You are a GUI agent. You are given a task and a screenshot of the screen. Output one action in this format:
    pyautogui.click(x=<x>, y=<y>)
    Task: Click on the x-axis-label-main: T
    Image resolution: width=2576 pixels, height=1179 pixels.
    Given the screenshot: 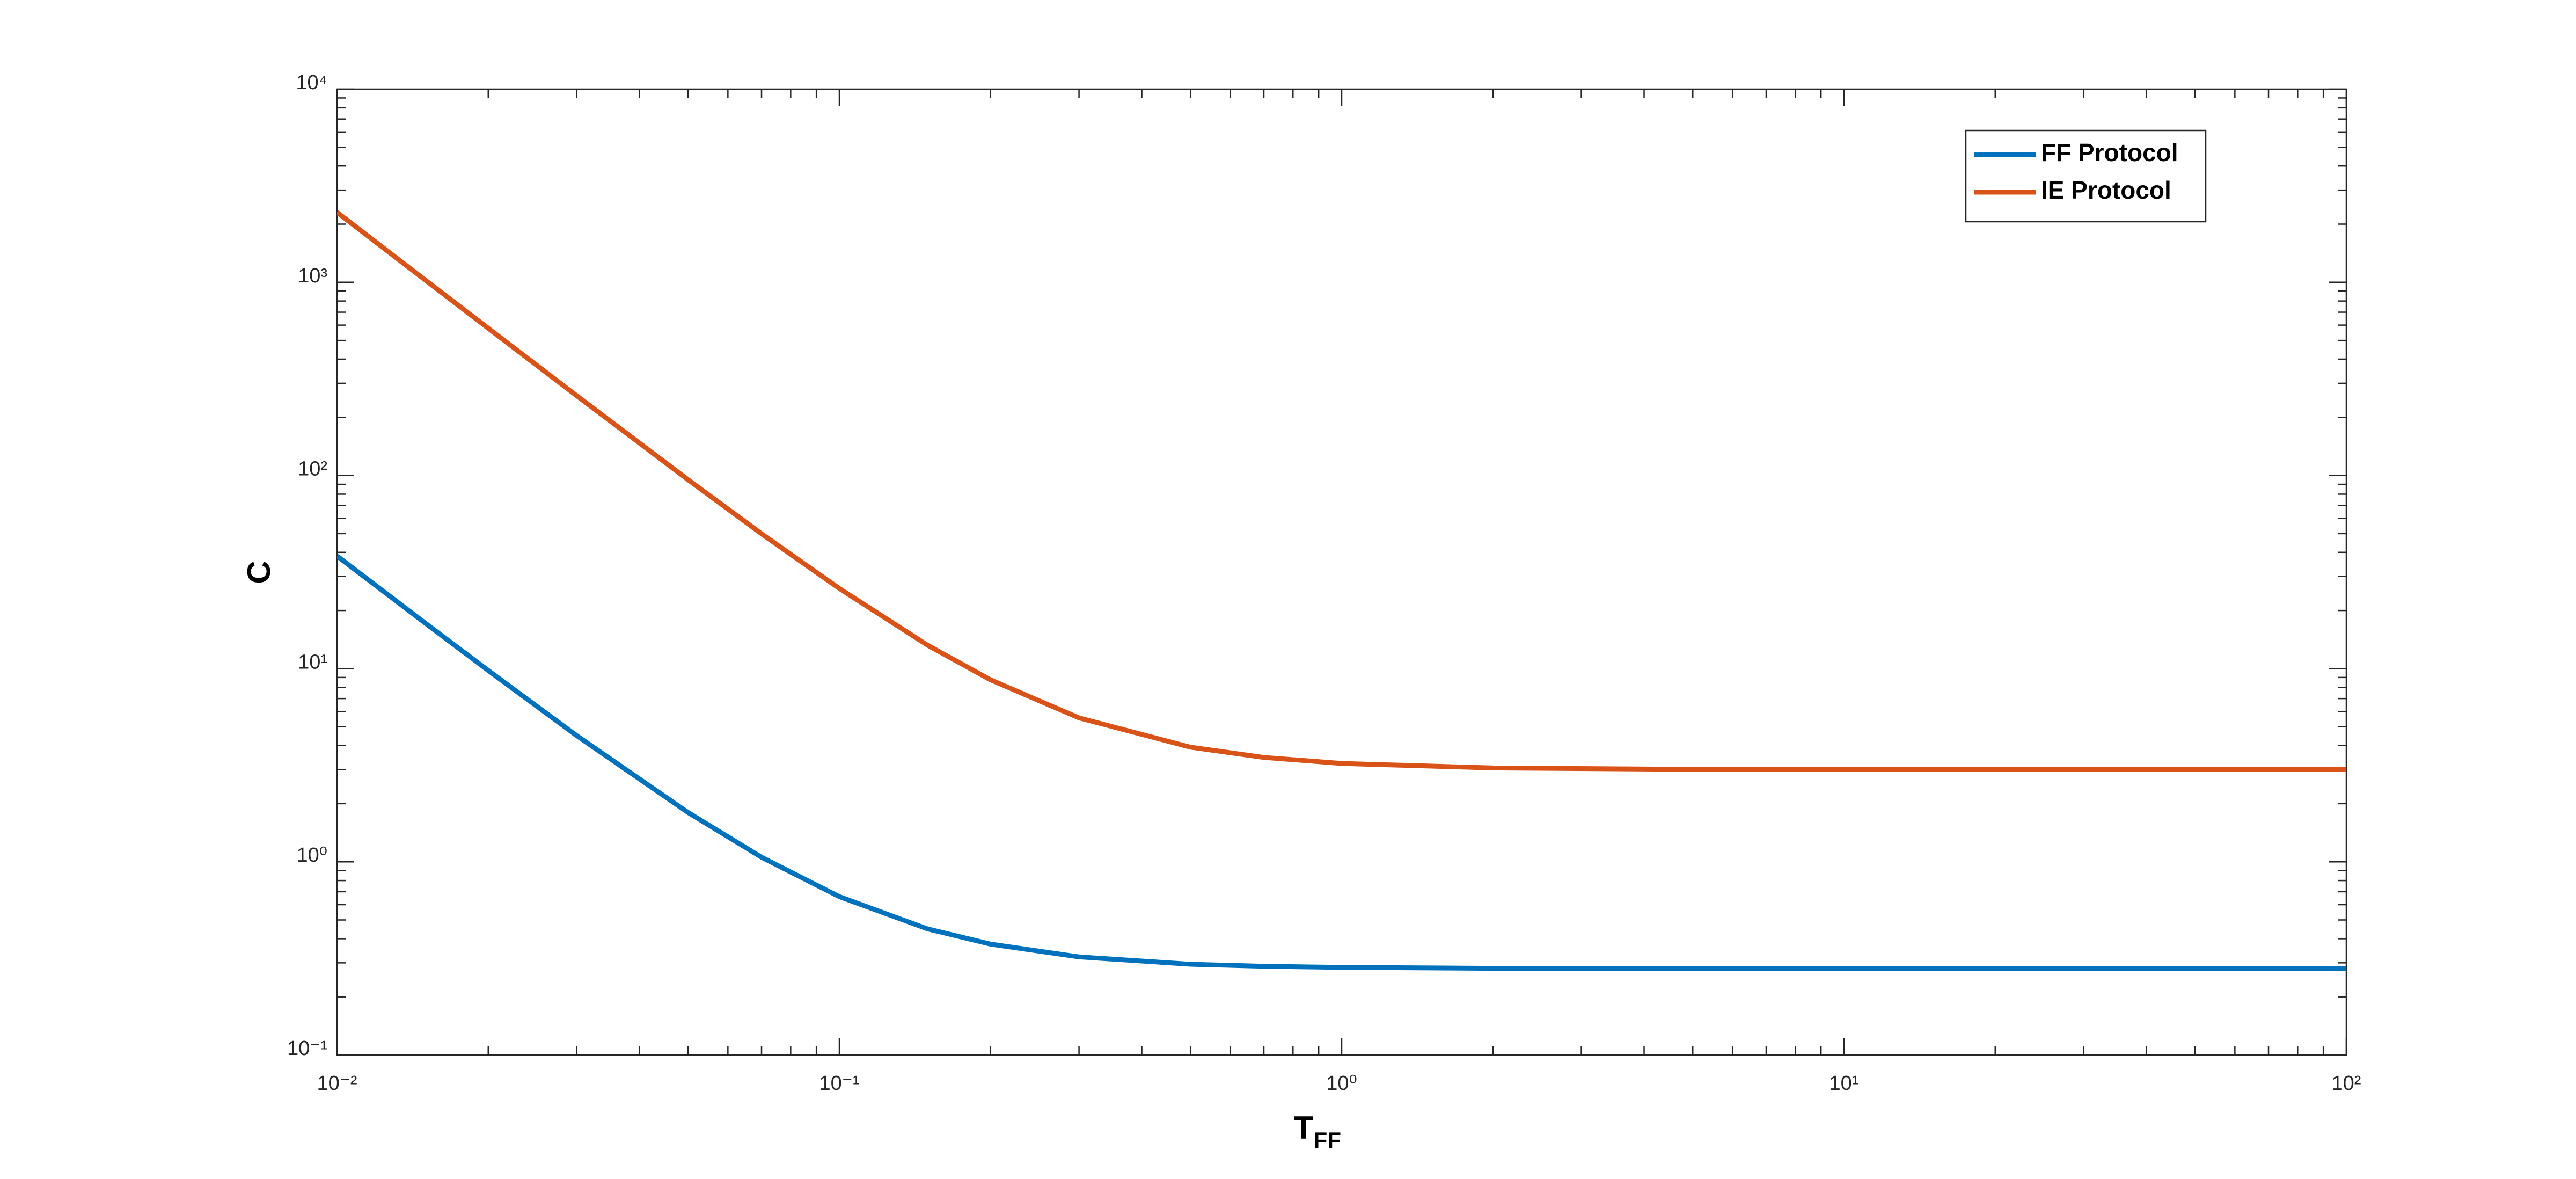 What is the action you would take?
    pyautogui.click(x=1304, y=1128)
    